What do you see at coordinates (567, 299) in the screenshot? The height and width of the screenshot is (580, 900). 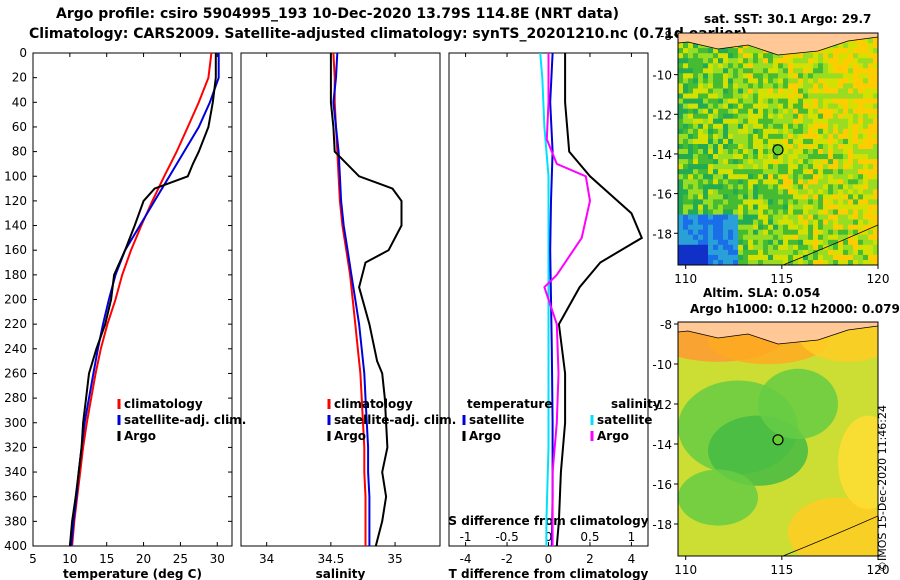 I see `series-s-argo` at bounding box center [567, 299].